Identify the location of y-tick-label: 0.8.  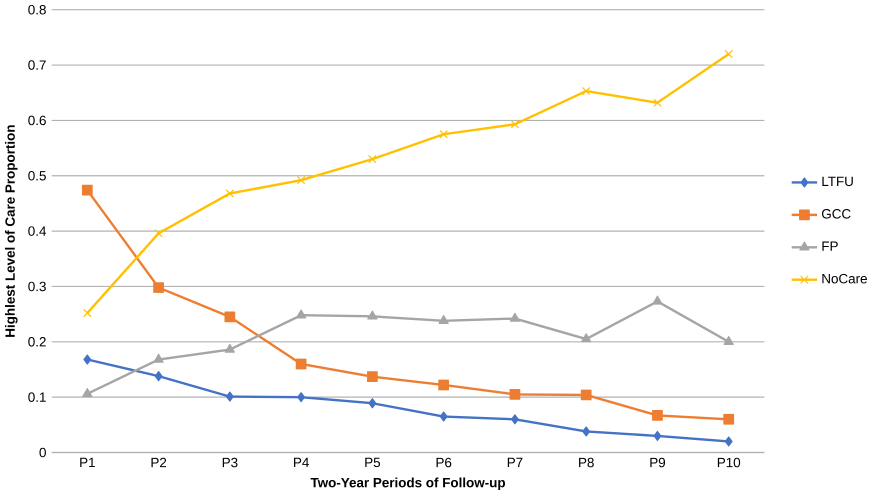
(37, 9).